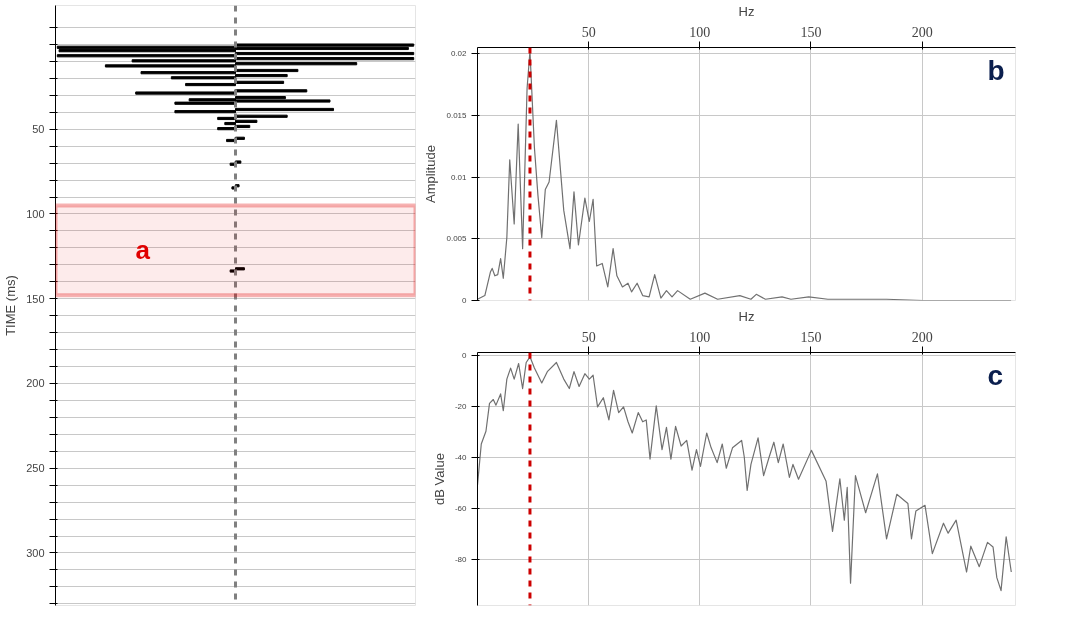  What do you see at coordinates (459, 177) in the screenshot?
I see `y-tick-label: 0.01` at bounding box center [459, 177].